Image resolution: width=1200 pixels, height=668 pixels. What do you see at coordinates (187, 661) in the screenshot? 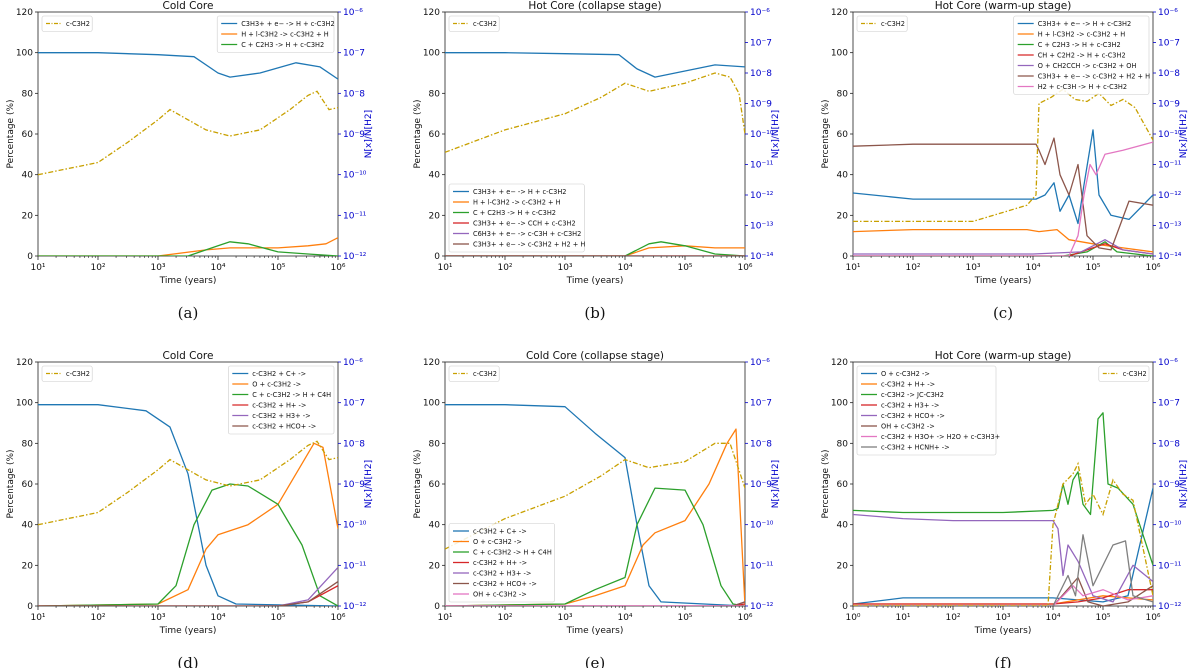
I see `panel-caption: (d)` at bounding box center [187, 661].